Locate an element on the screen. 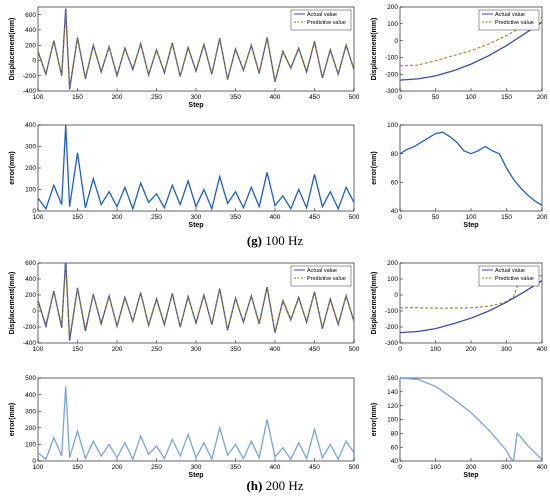  caption-h: (h) 200 Hz is located at coordinates (275, 486).